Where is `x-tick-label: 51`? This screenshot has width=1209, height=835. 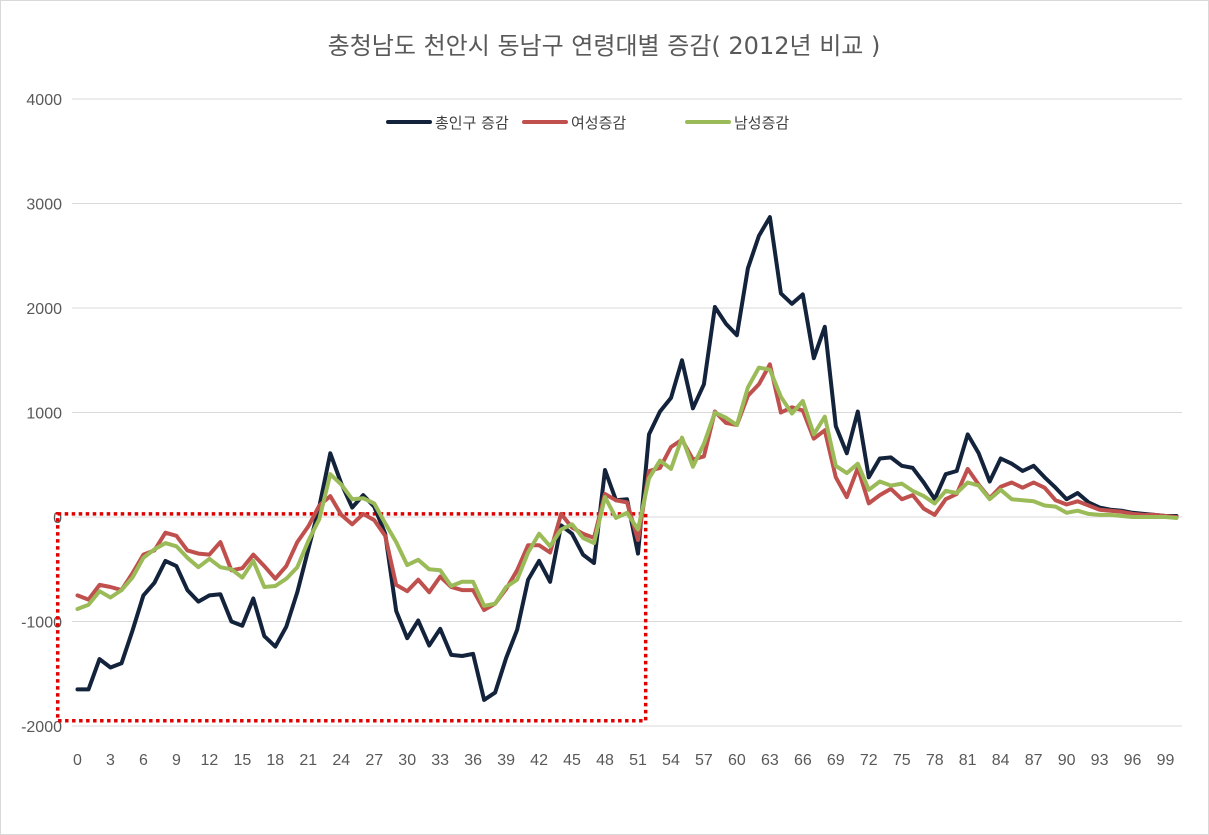 x-tick-label: 51 is located at coordinates (638, 760).